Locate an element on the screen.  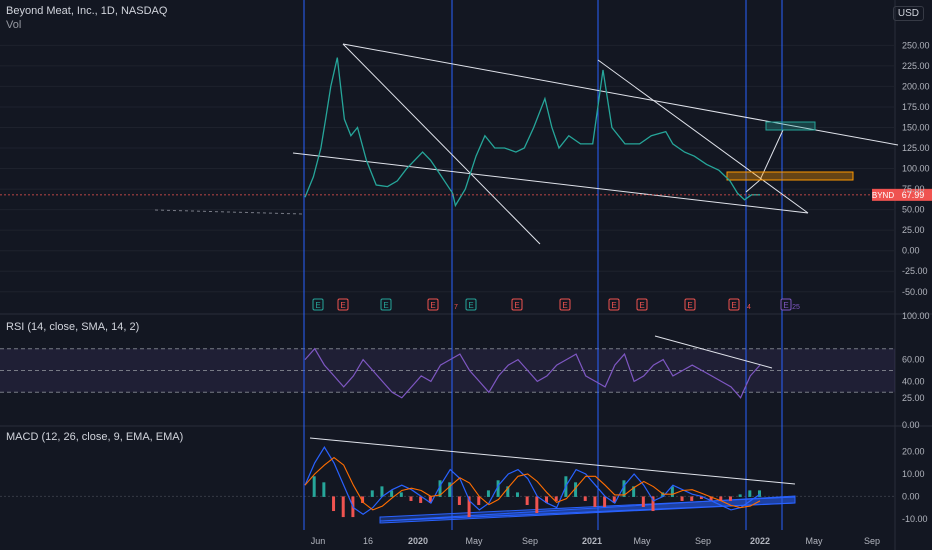
dashed-line is located at coordinates (229, 212).